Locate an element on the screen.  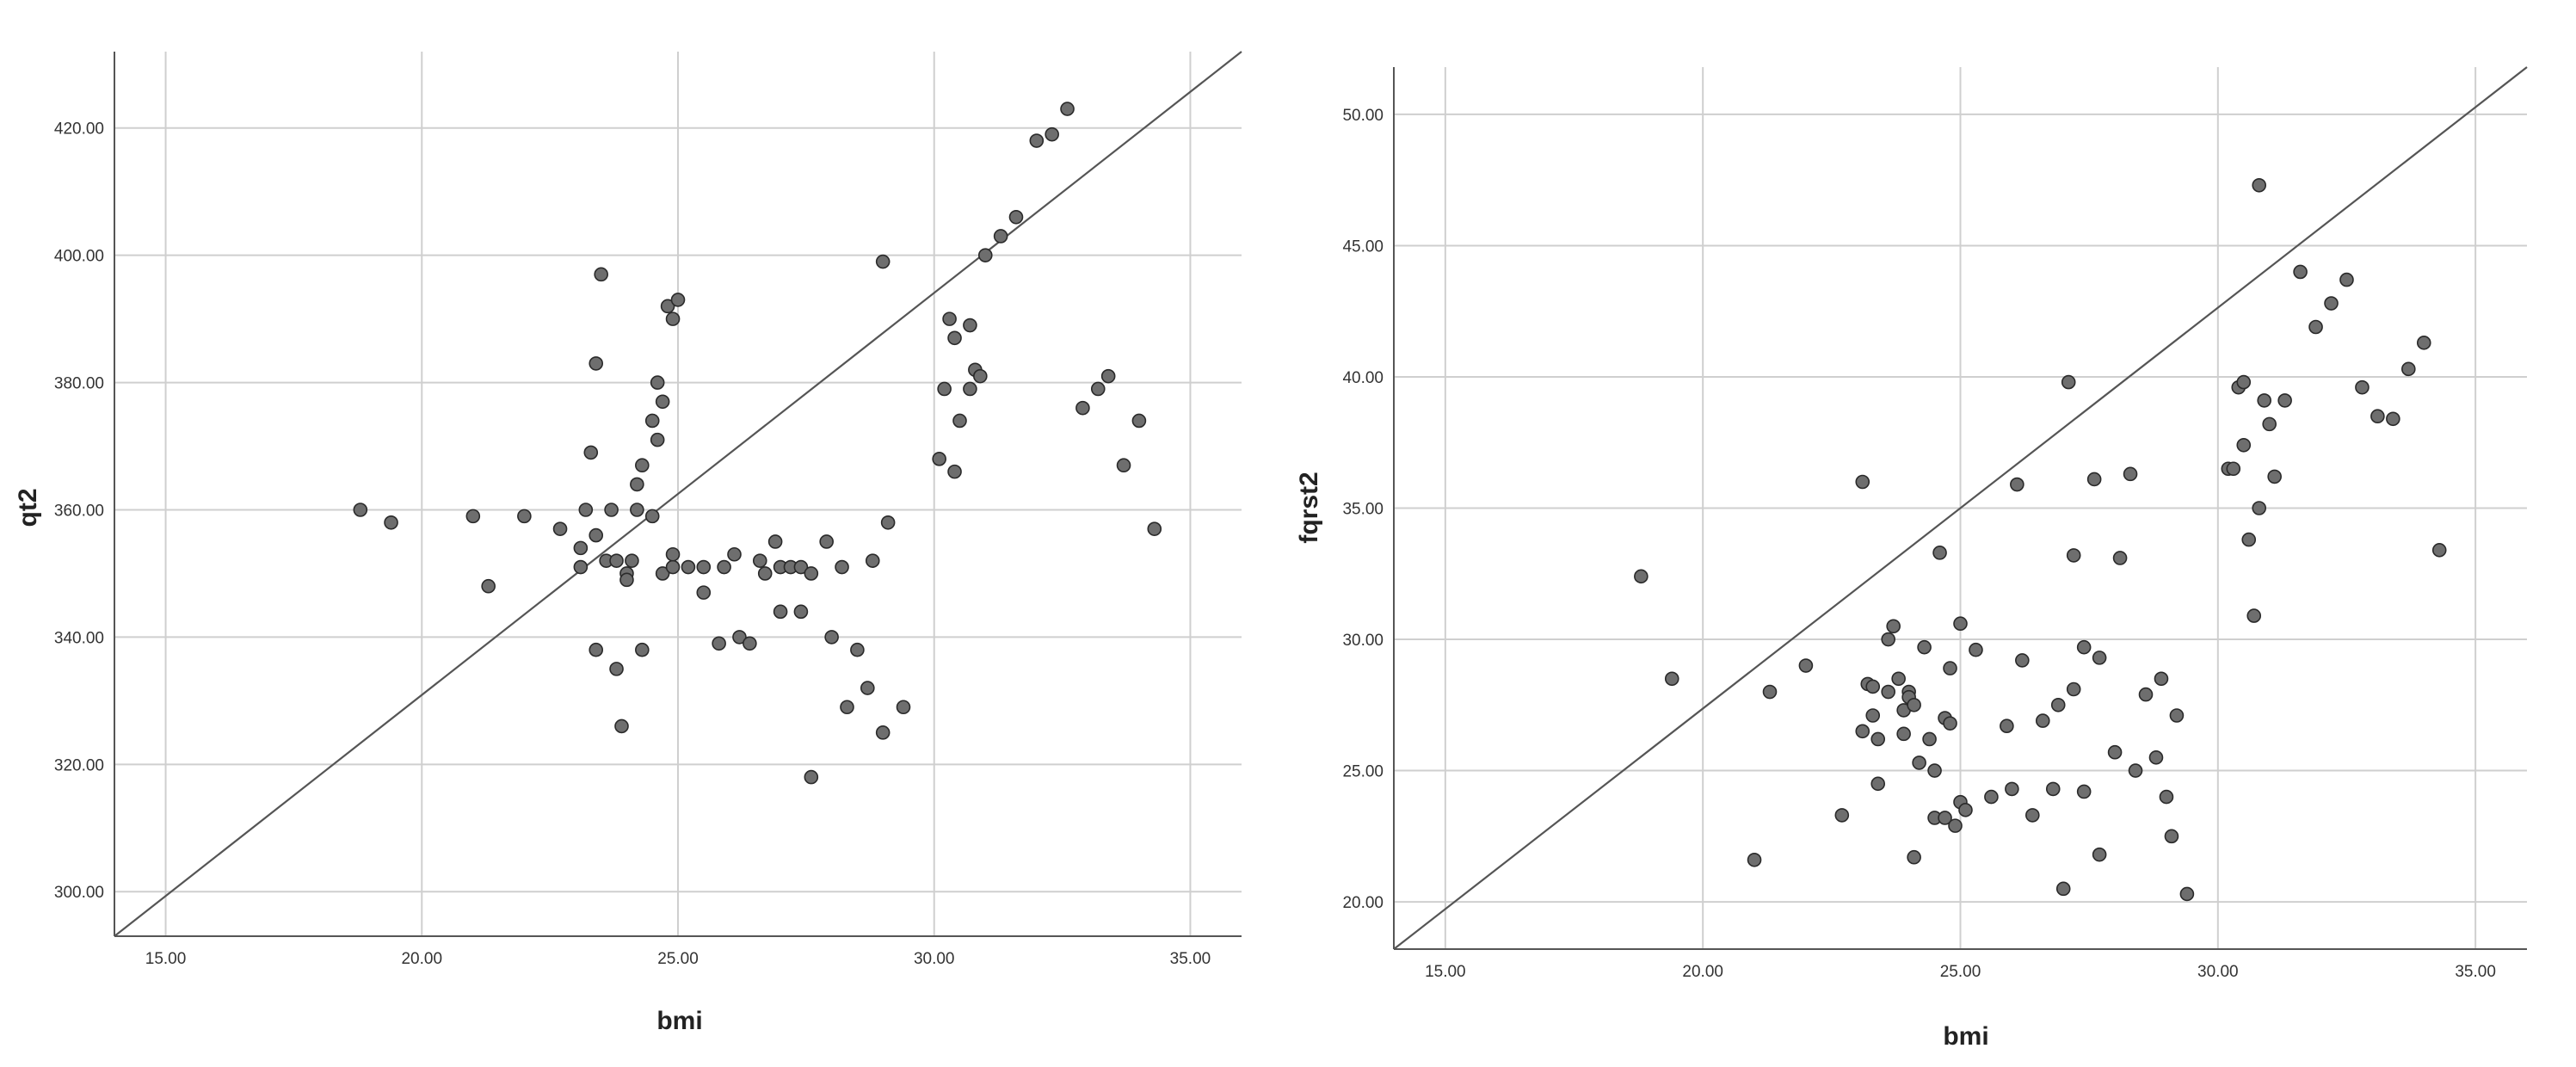
y-axis-title: fqrst2 is located at coordinates (1309, 508).